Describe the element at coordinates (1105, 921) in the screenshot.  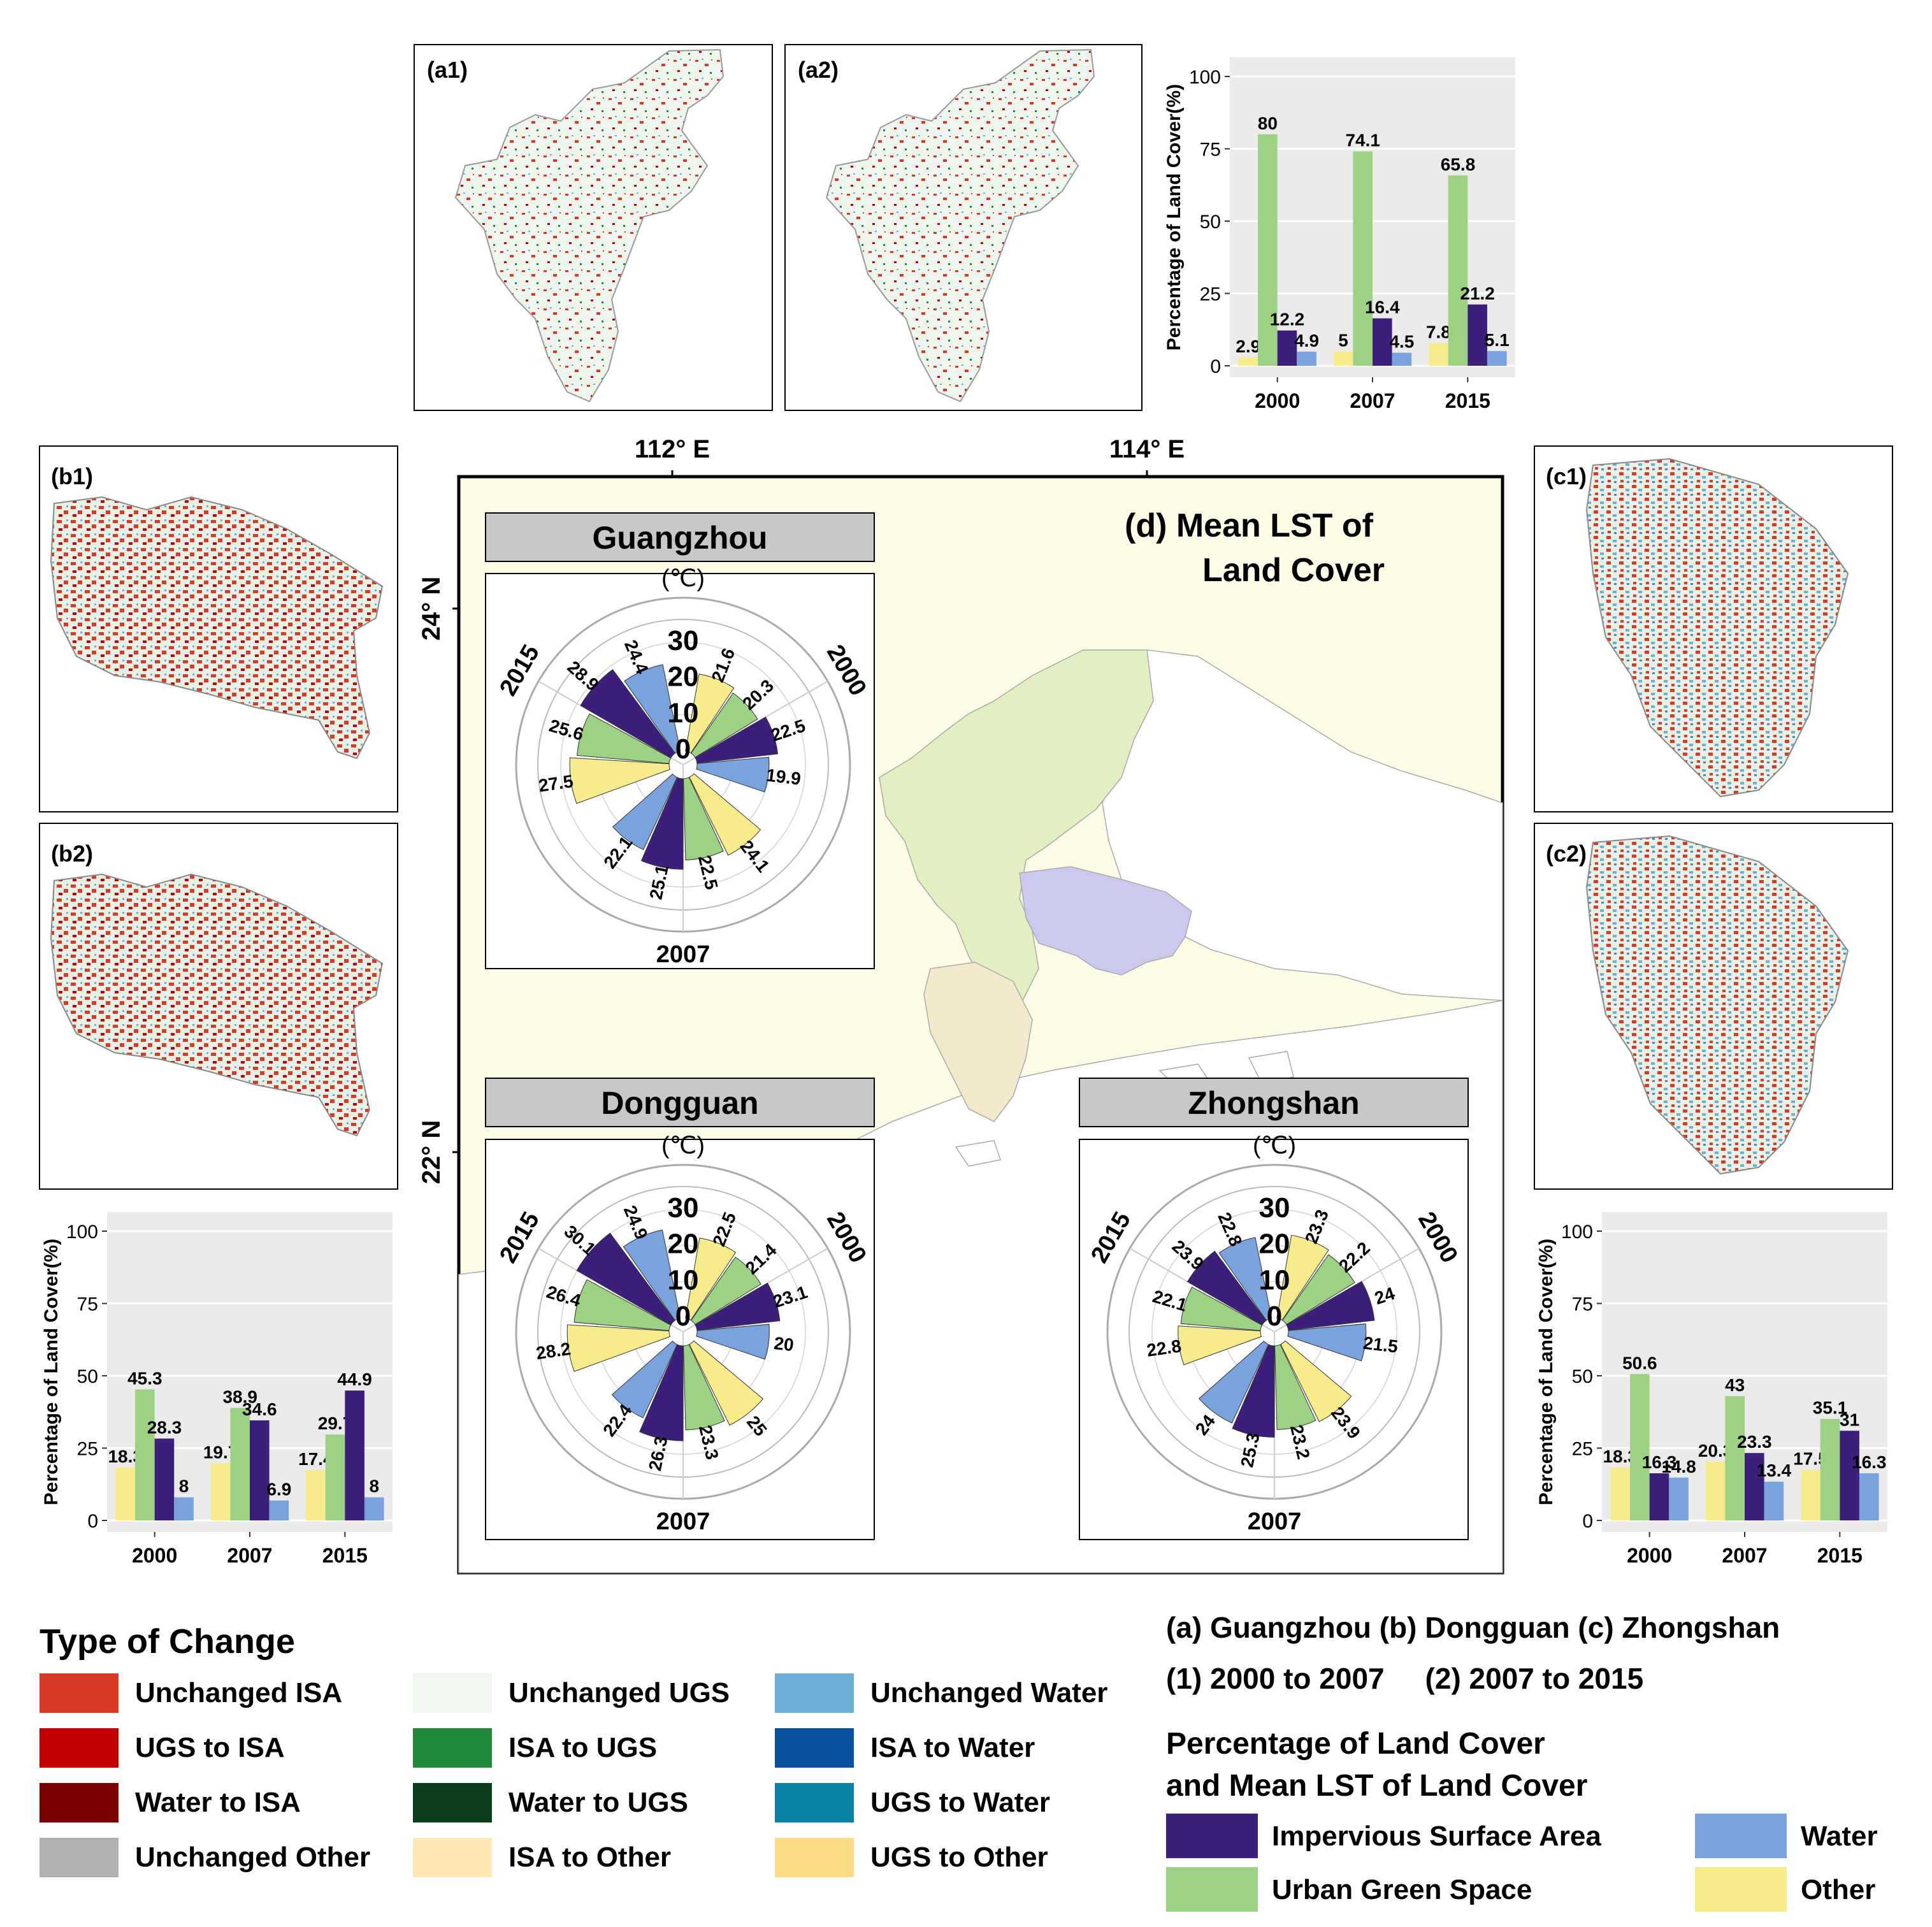
I see `main-map-dongguan-region` at that location.